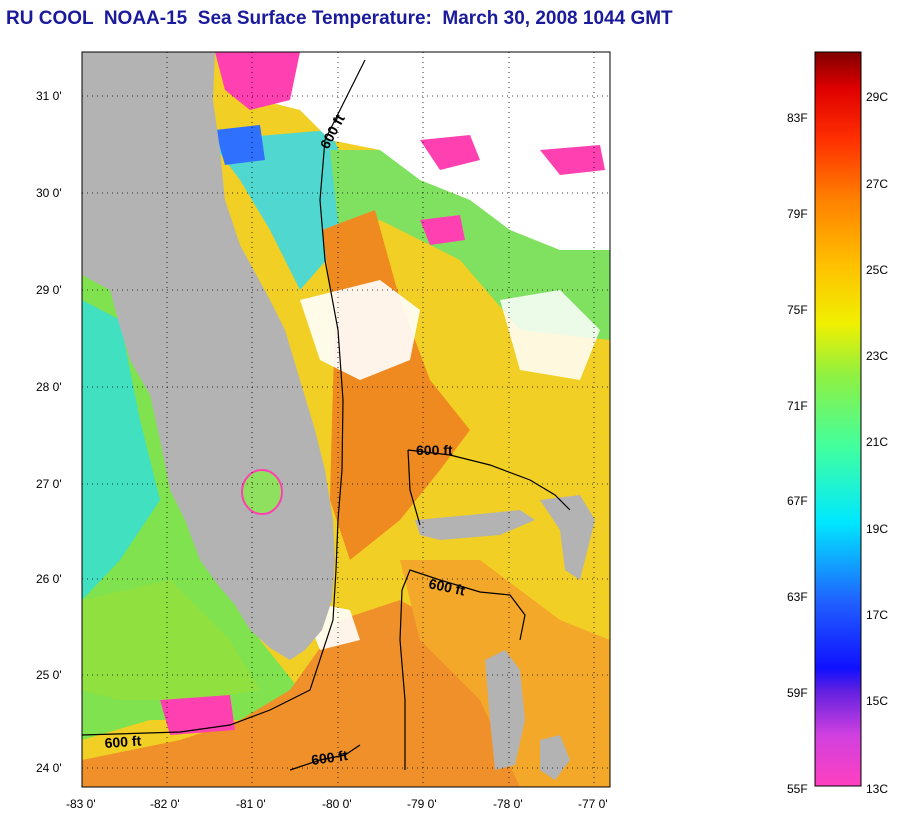  What do you see at coordinates (877, 270) in the screenshot?
I see `colorbar-c-label: 25C` at bounding box center [877, 270].